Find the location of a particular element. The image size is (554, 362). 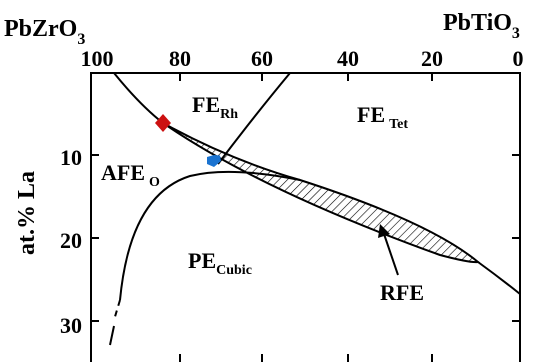

left-endmember-label: PbZrO3 is located at coordinates (44, 32).